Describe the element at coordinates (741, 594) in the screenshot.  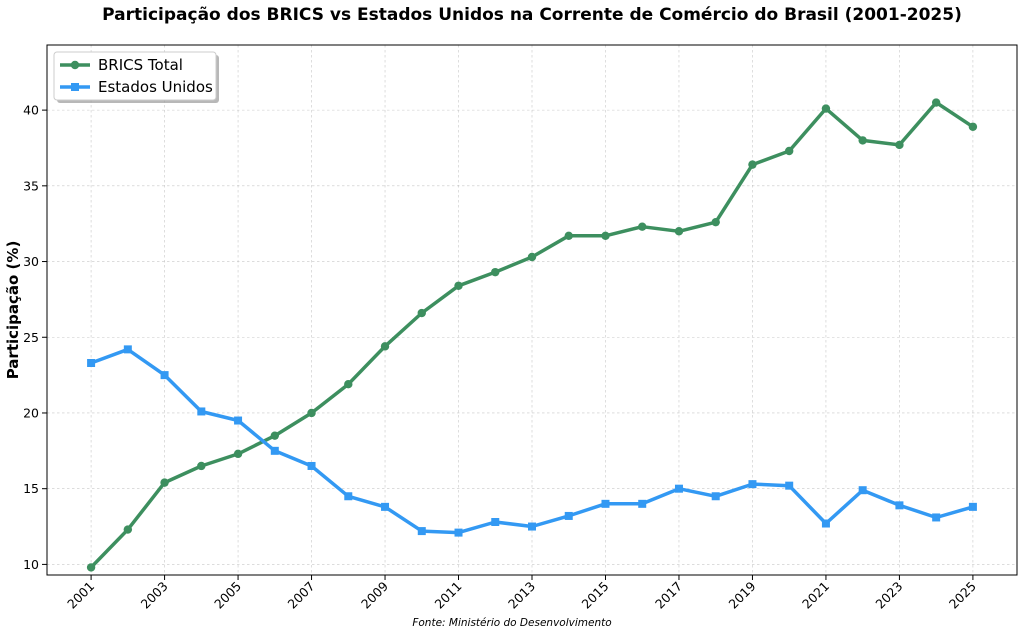
I see `x-tick-label: 2019` at that location.